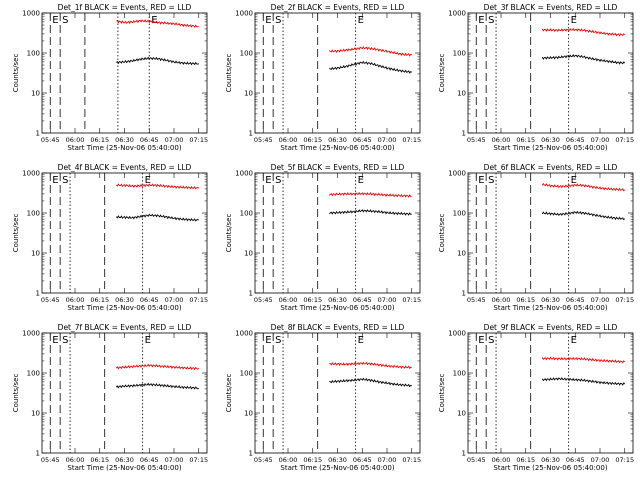 The width and height of the screenshot is (640, 480). I want to click on panel-title: Det_7f BLACK = Events, RED = LLD, so click(125, 327).